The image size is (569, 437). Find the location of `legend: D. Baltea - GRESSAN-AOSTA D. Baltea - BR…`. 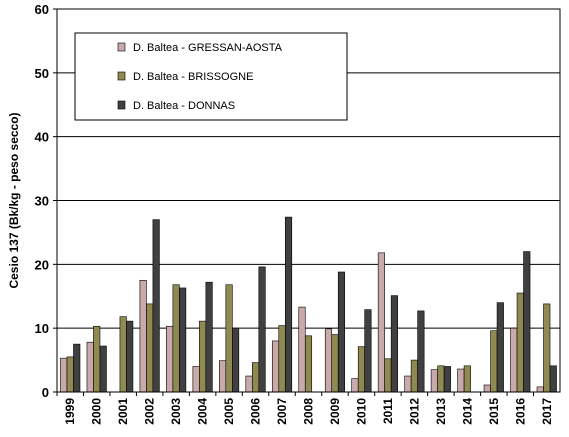

legend: D. Baltea - GRESSAN-AOSTA D. Baltea - BR… is located at coordinates (211, 76).